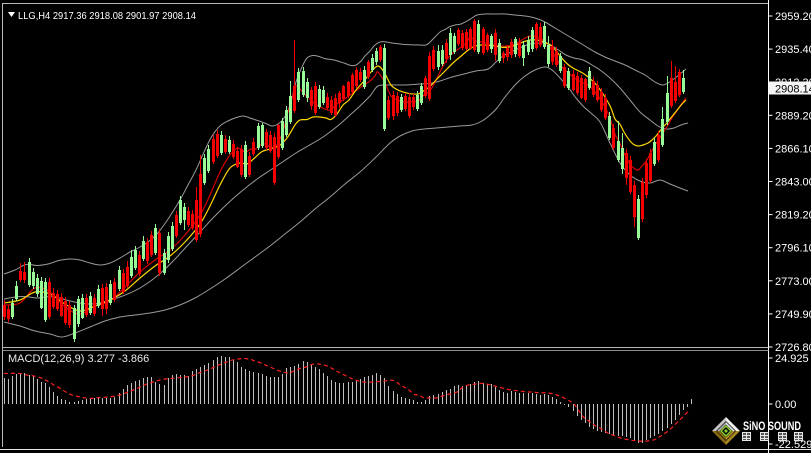  I want to click on svg-text: 2866.10, so click(793, 149).